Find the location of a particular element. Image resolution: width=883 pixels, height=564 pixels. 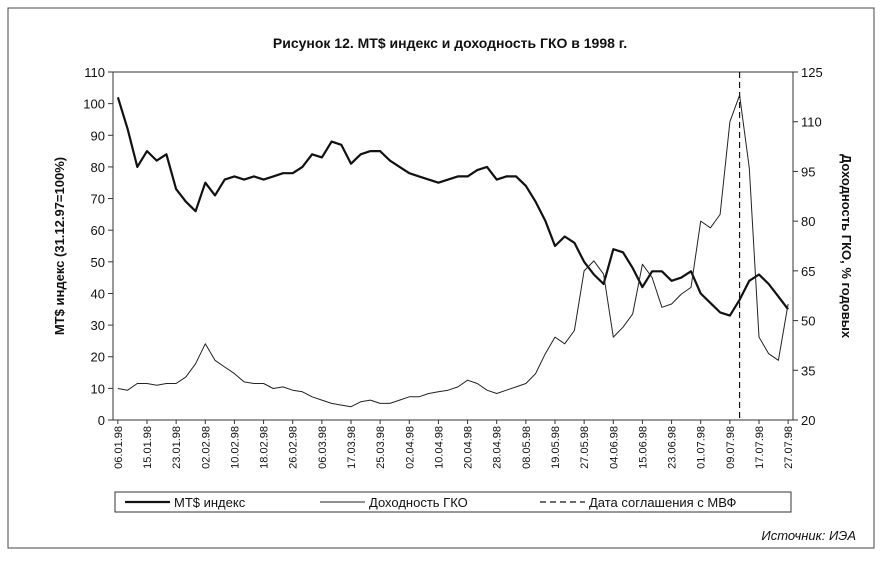

legend-label: MT$ индекс is located at coordinates (210, 502).